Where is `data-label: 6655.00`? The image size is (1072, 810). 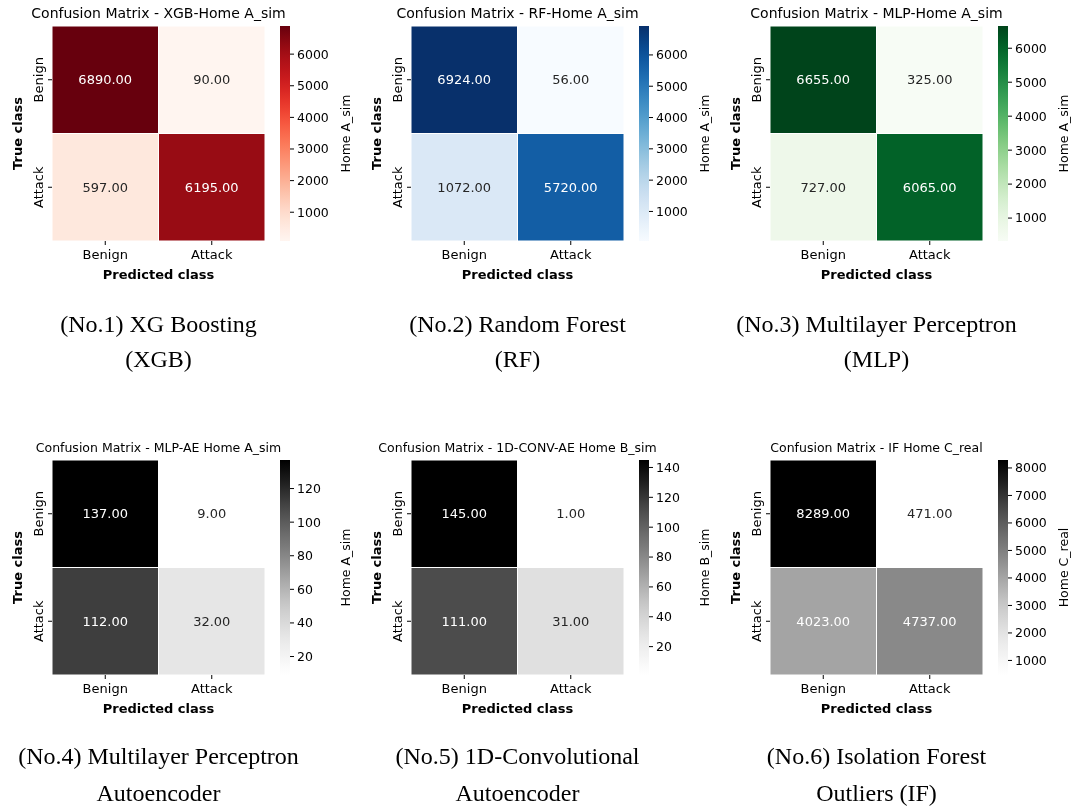 data-label: 6655.00 is located at coordinates (823, 80).